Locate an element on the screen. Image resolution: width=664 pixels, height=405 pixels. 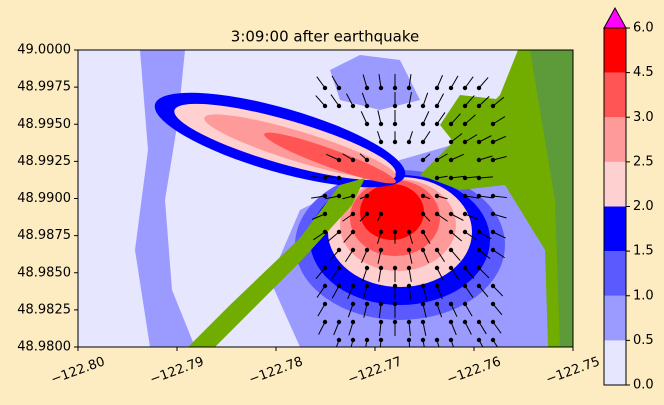
y-tick-label: 48.9950 is located at coordinates (44, 124).